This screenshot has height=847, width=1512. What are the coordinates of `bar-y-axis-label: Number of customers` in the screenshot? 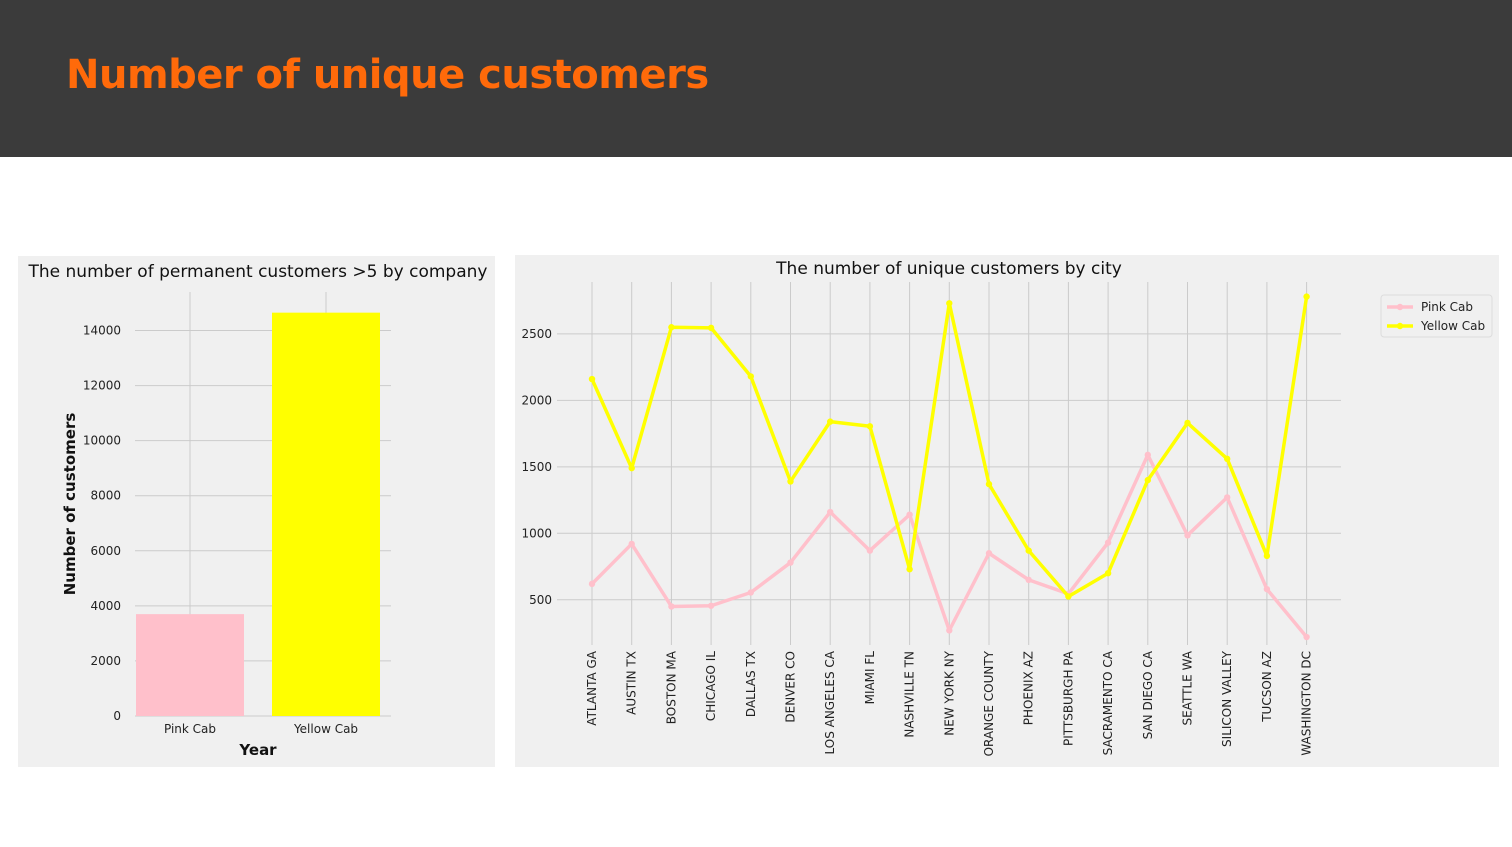 It's located at (70, 504).